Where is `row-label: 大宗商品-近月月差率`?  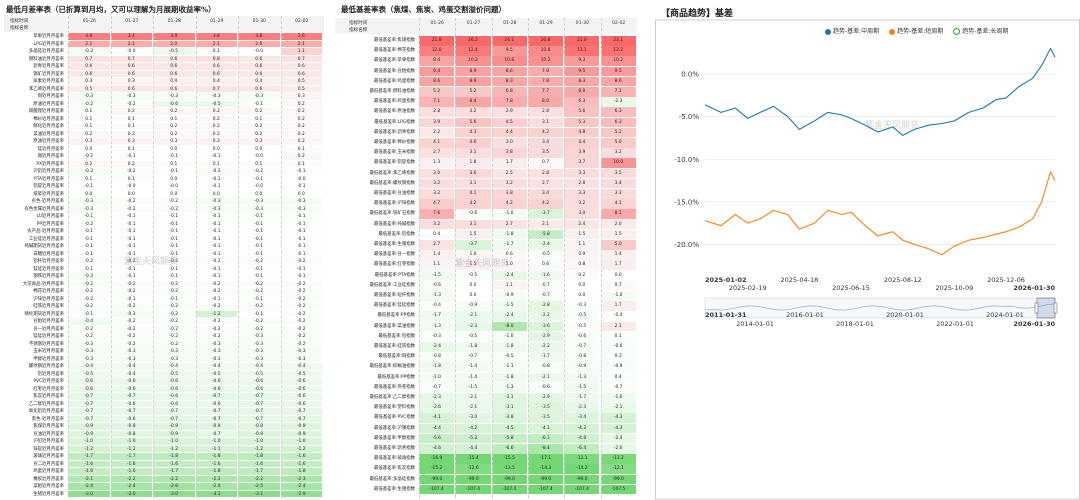
row-label: 大宗商品-近月月差率 is located at coordinates (43, 284).